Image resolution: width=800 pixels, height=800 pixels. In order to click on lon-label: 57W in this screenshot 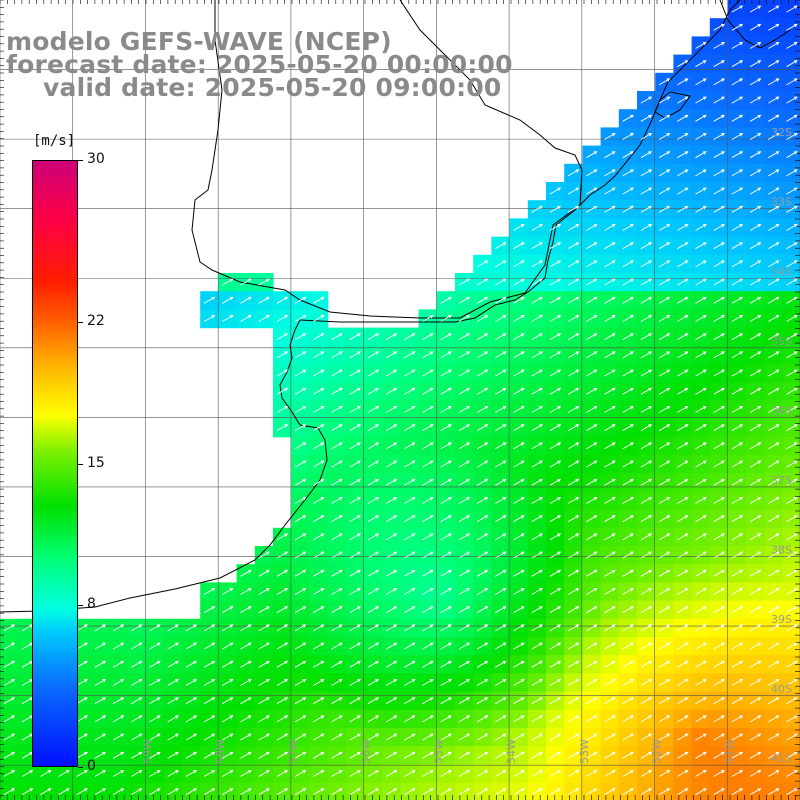, I will do `click(293, 751)`.